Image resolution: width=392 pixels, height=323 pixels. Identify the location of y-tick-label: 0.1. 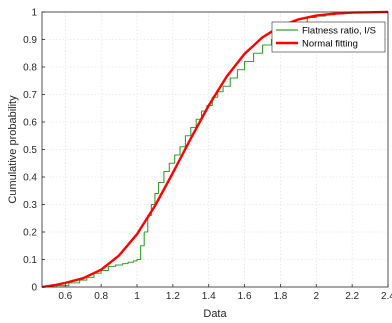
(30, 260).